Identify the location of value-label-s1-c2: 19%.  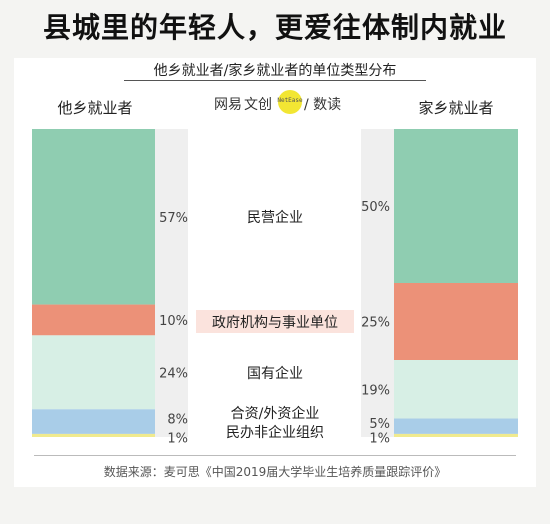
(375, 390).